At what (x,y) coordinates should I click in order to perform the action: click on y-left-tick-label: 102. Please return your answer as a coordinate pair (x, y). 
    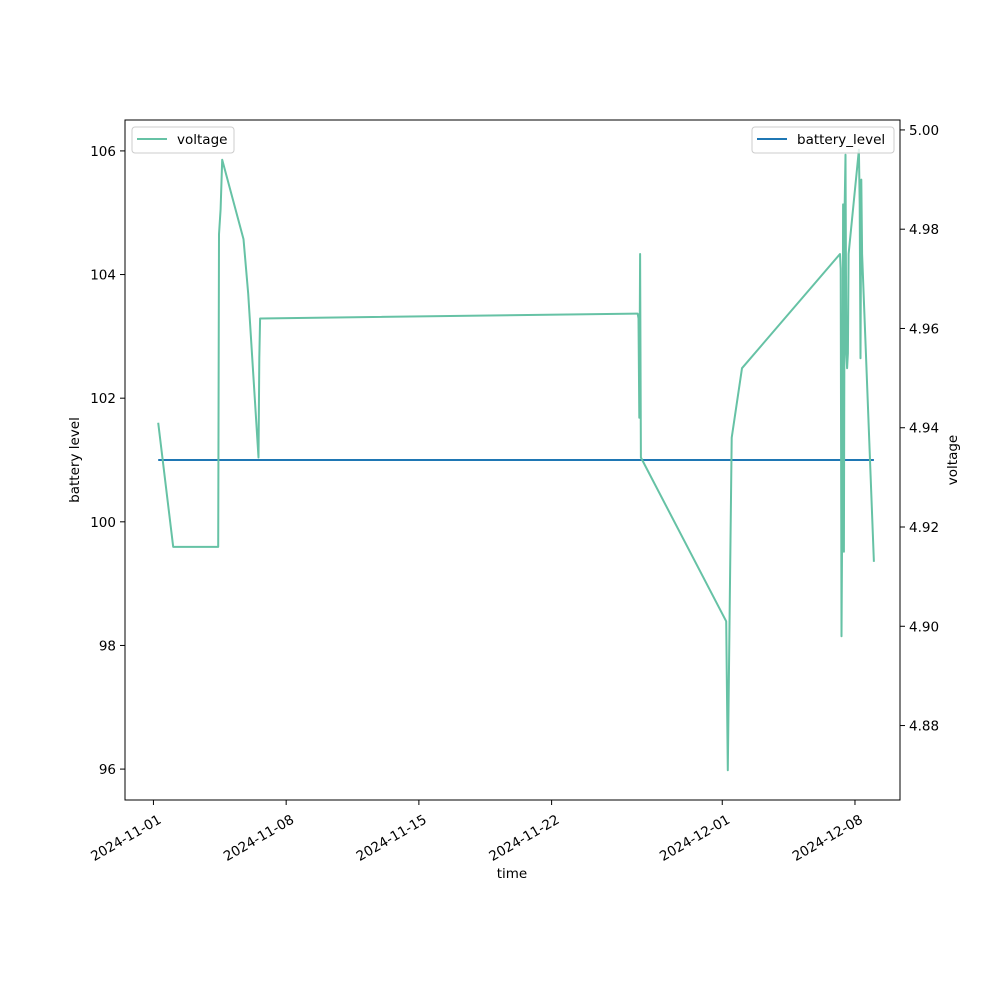
    Looking at the image, I should click on (103, 399).